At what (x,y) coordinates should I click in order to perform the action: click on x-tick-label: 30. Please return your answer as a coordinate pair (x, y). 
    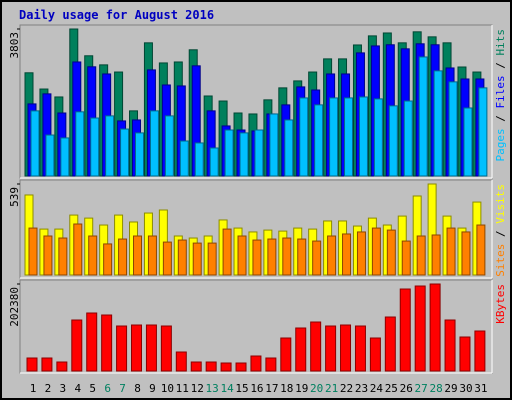
    Looking at the image, I should click on (465, 388).